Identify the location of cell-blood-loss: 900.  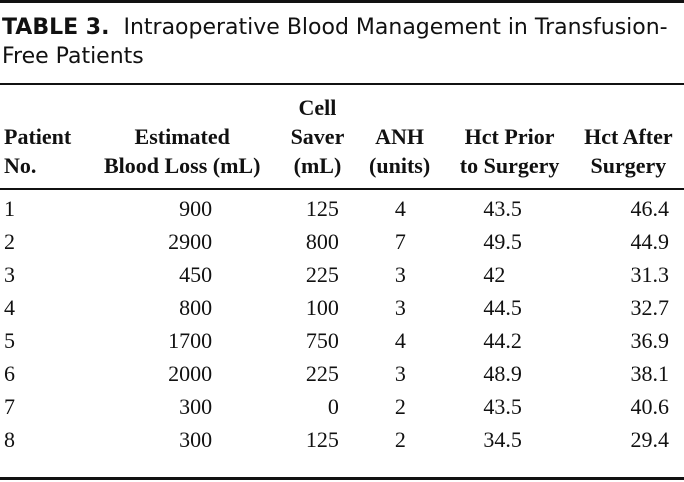
(196, 208).